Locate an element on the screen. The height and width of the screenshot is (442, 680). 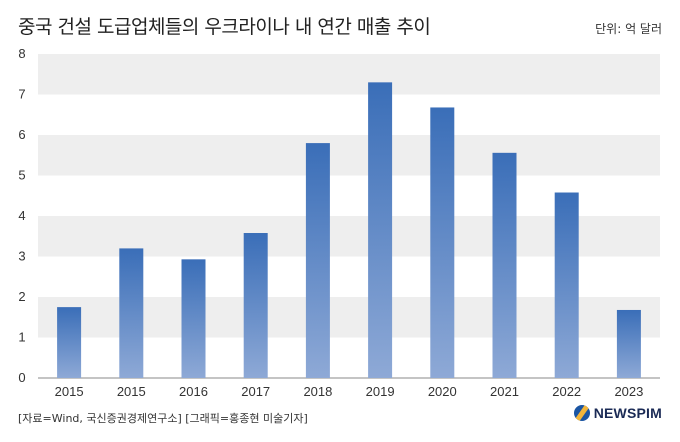
x-tick-label: 2017 is located at coordinates (255, 391).